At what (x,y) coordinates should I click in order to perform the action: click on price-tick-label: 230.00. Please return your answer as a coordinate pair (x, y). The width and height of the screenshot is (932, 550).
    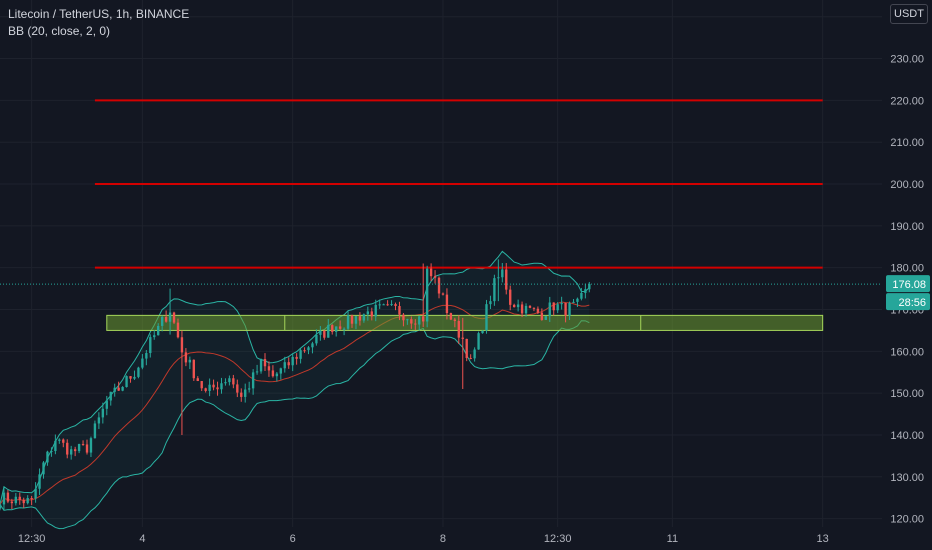
    Looking at the image, I should click on (907, 60).